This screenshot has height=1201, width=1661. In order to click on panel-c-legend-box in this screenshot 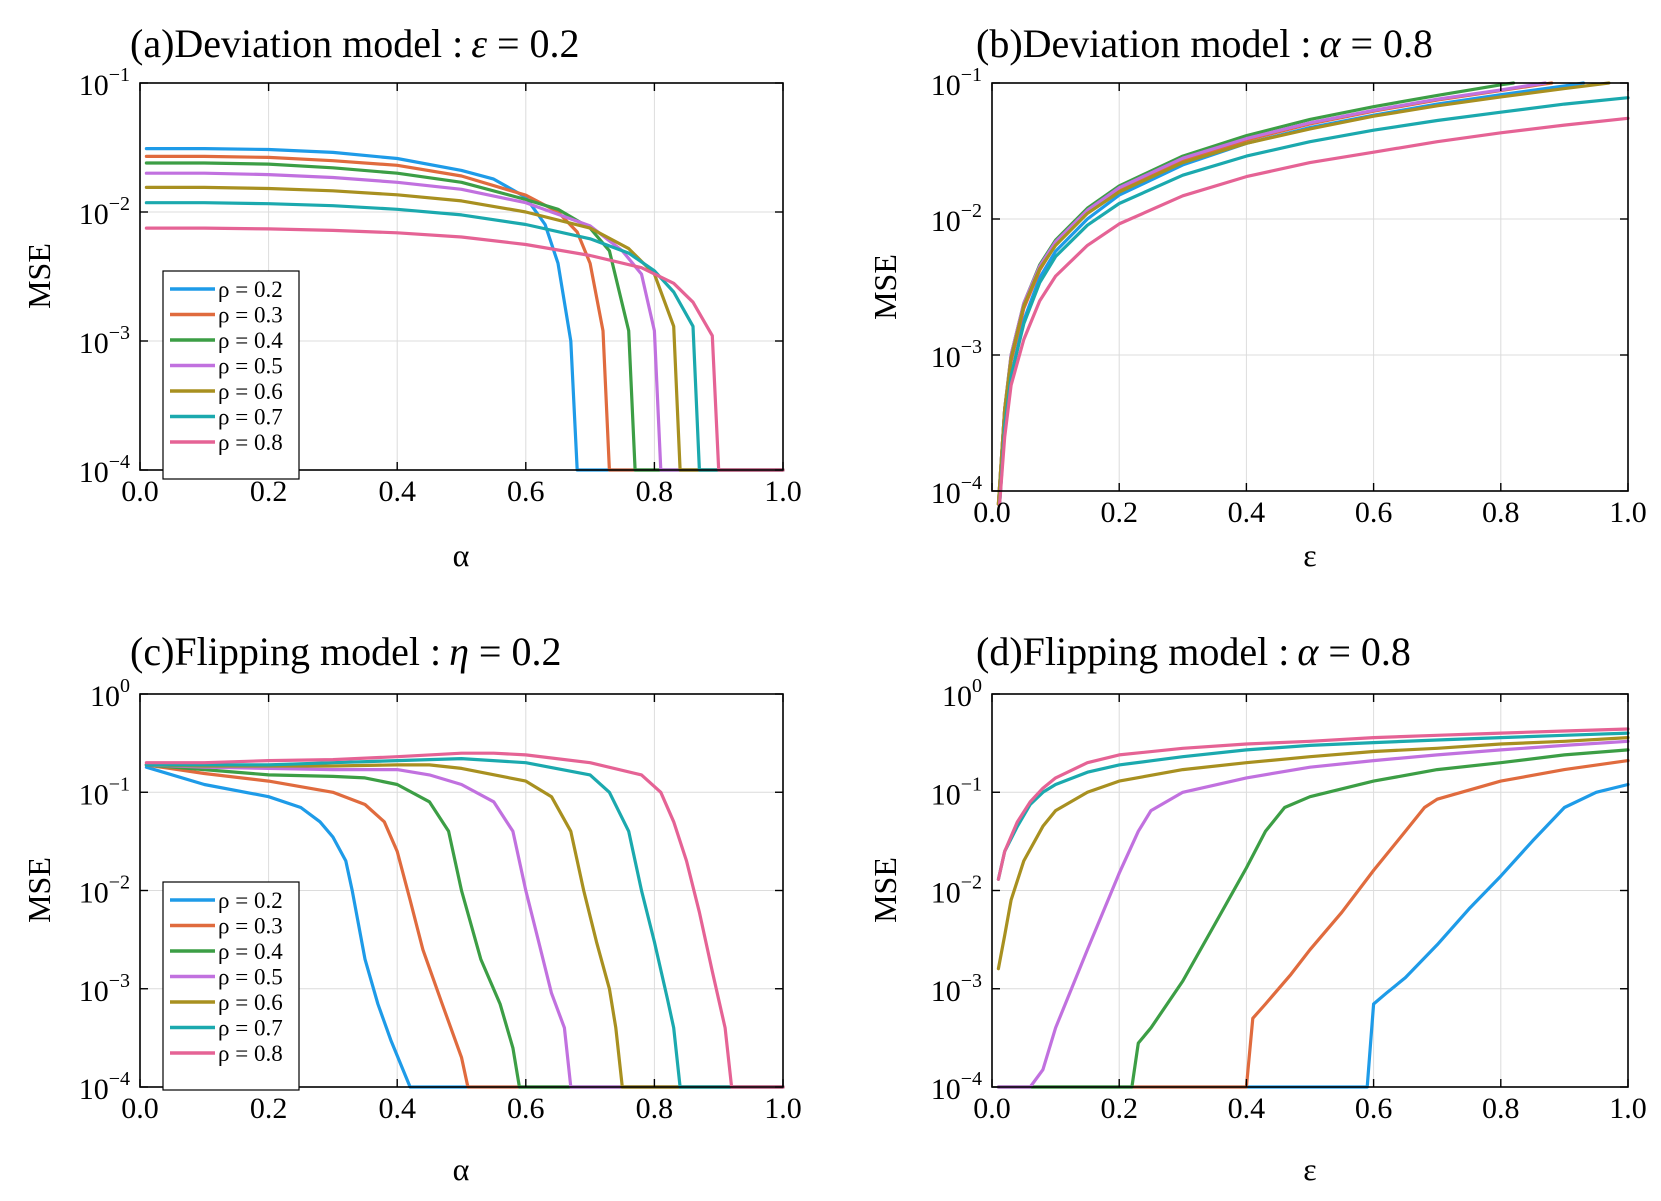, I will do `click(231, 986)`.